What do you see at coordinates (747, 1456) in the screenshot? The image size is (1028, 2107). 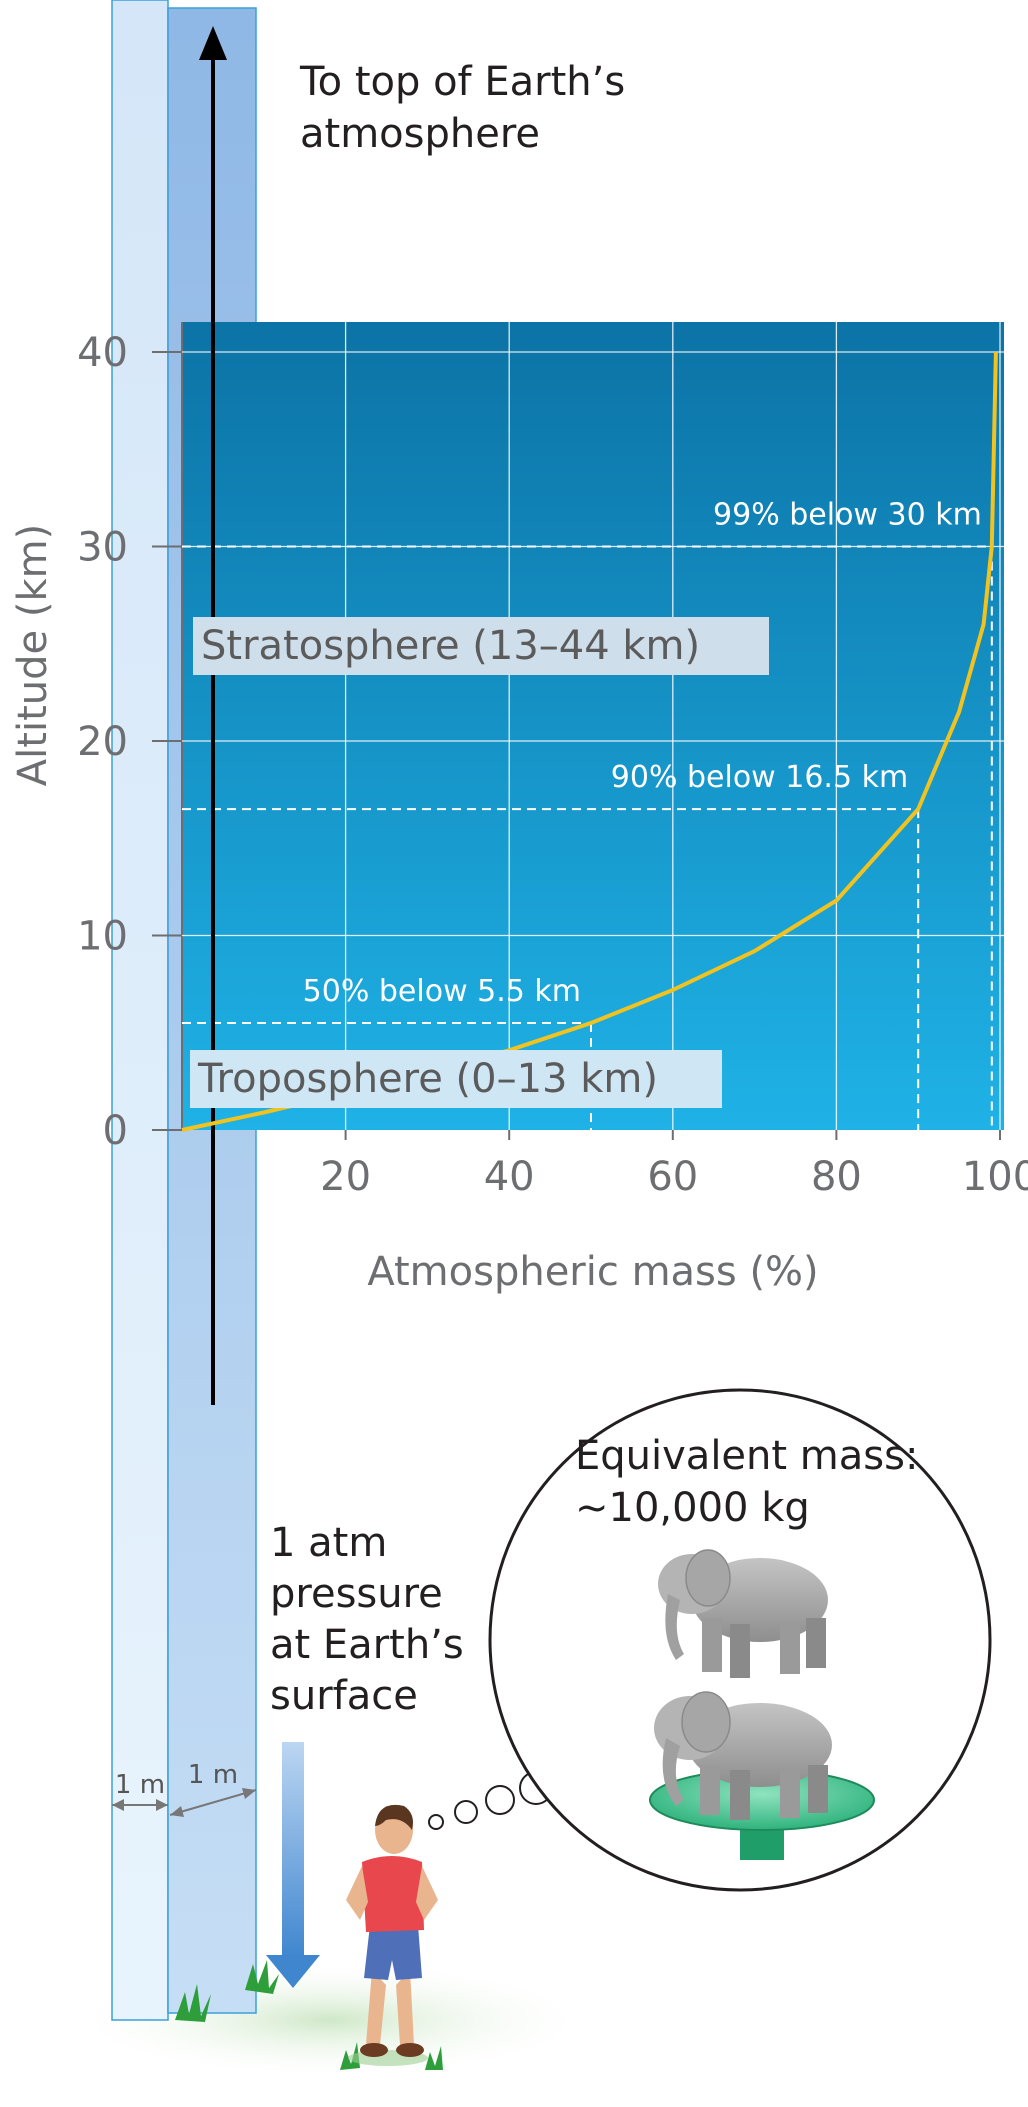 I see `equivalent-mass-caption-line-1: Equivalent mass:` at bounding box center [747, 1456].